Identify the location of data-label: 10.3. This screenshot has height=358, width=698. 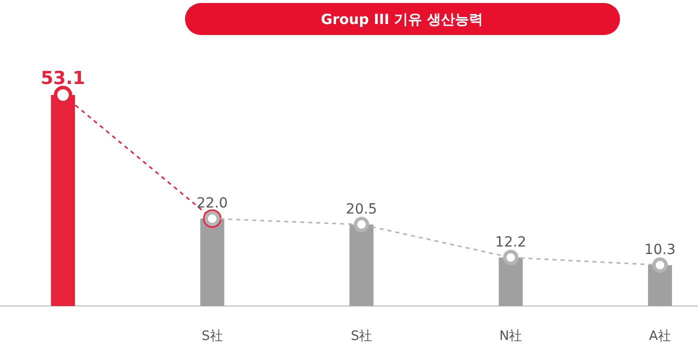
(660, 250).